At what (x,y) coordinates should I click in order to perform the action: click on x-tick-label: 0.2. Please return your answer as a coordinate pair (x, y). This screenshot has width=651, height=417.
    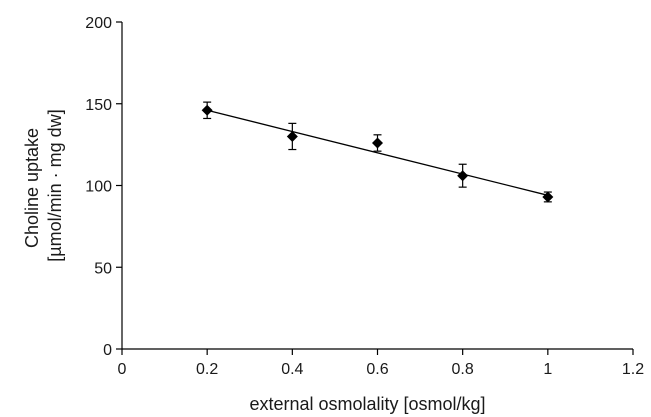
    Looking at the image, I should click on (207, 369).